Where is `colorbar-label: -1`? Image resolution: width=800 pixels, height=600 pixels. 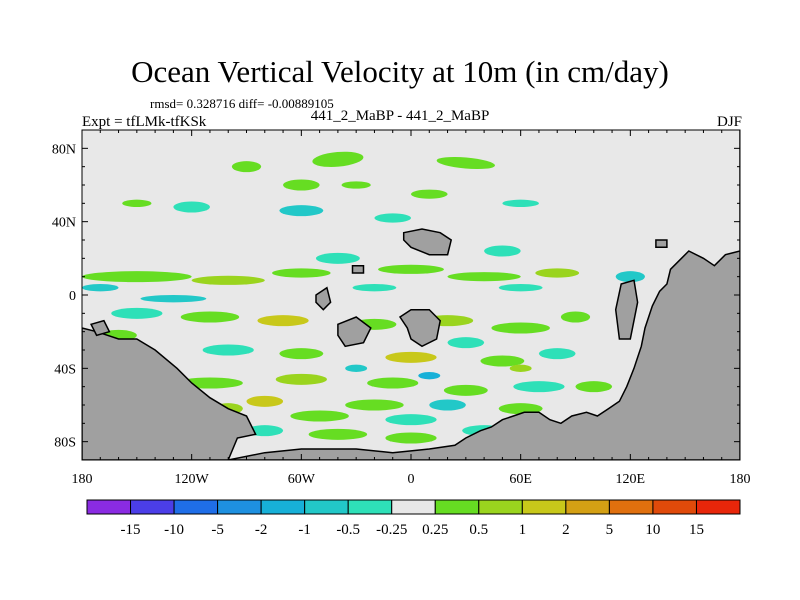 colorbar-label: -1 is located at coordinates (304, 530).